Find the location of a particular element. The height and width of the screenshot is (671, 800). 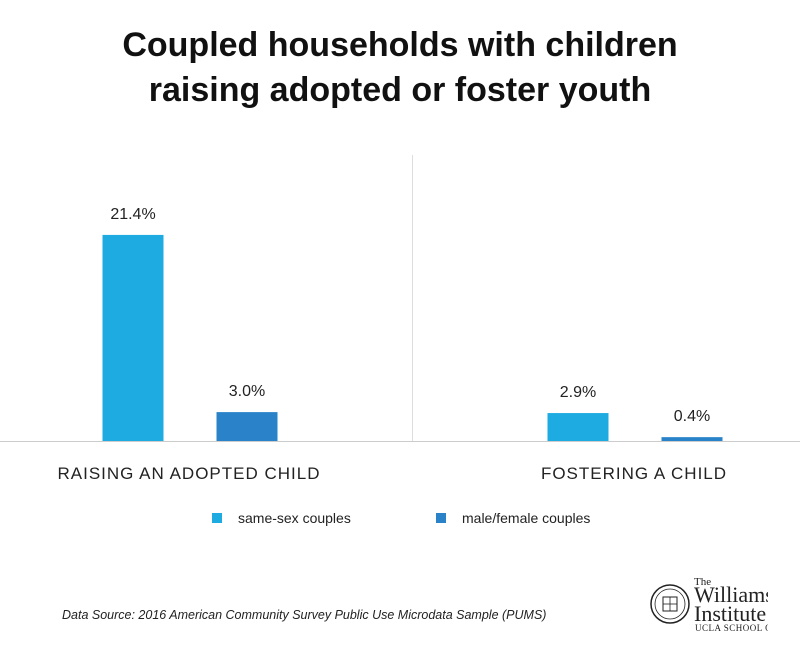

bar-male-female-adopted is located at coordinates (247, 426).